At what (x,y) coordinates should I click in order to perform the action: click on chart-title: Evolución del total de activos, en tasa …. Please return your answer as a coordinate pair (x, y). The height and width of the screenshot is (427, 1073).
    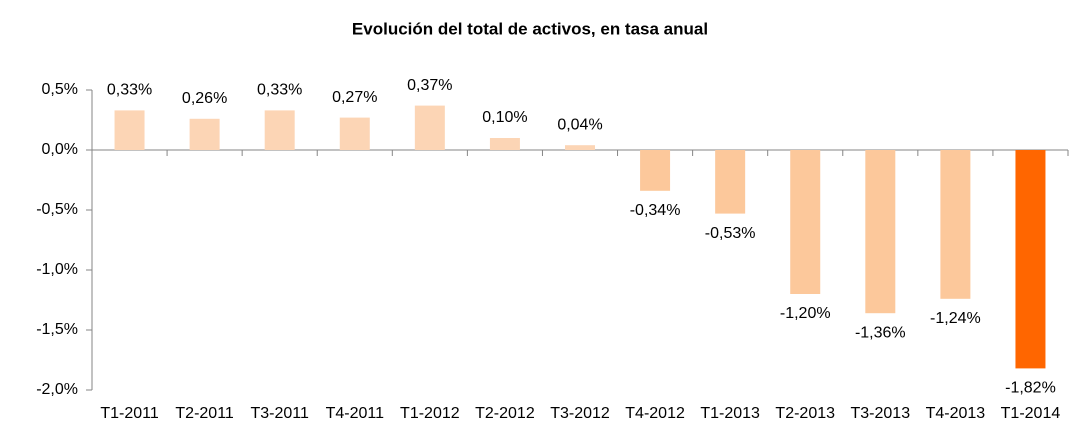
    Looking at the image, I should click on (530, 28).